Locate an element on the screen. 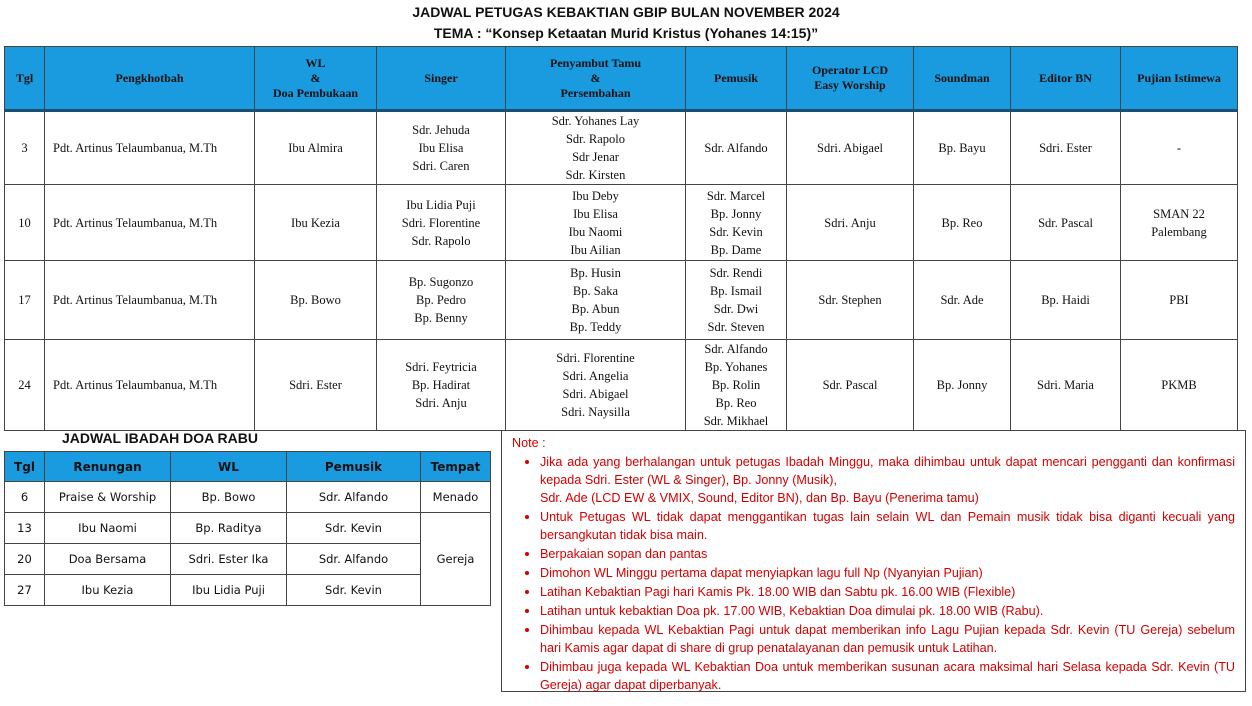 The width and height of the screenshot is (1252, 706). table-cell: Bp. Reo is located at coordinates (962, 222).